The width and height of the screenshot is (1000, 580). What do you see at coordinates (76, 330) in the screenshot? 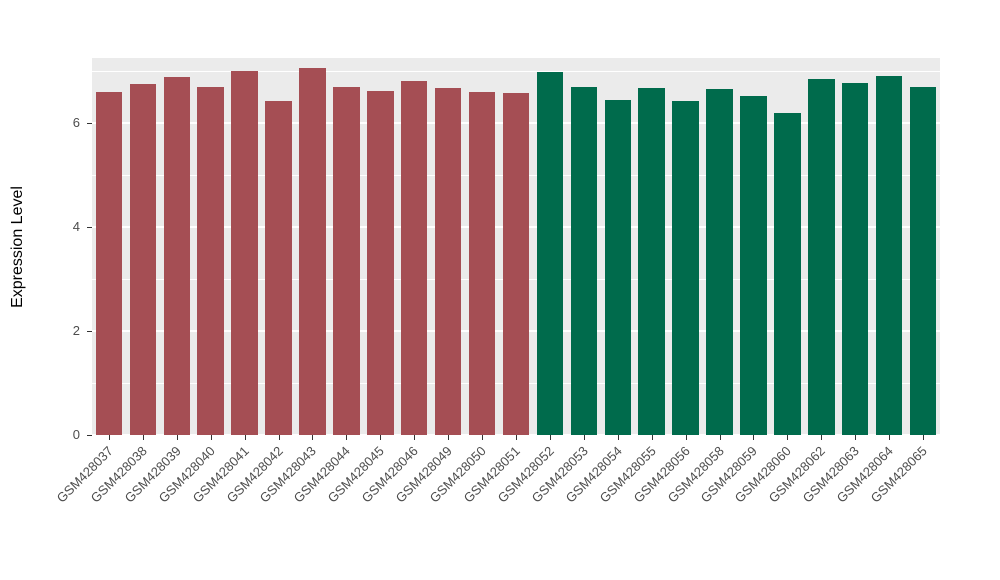
I see `y-tick-label: 2` at bounding box center [76, 330].